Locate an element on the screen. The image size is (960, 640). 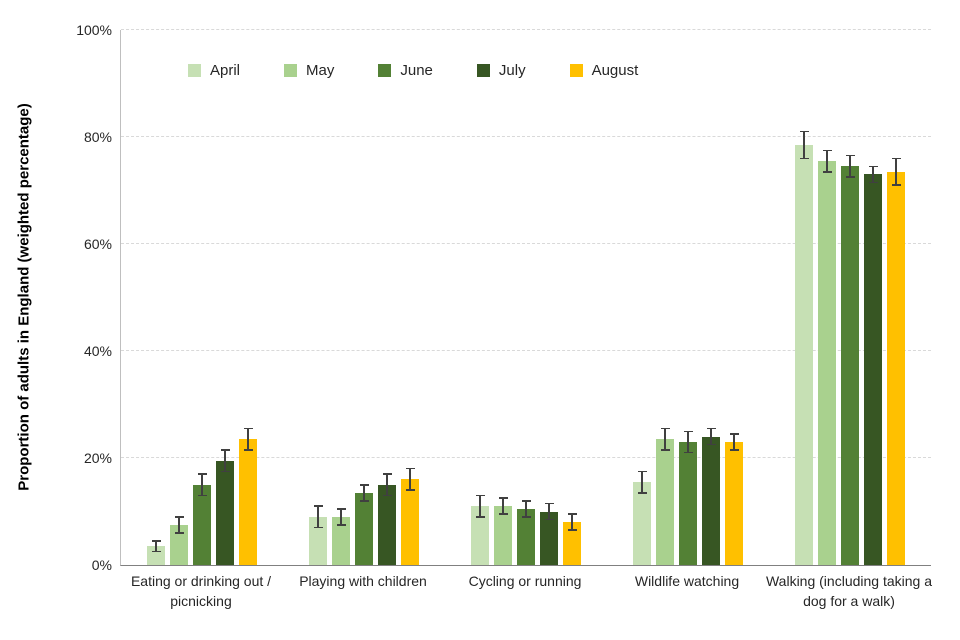
legend-label-may: May is located at coordinates (320, 70).